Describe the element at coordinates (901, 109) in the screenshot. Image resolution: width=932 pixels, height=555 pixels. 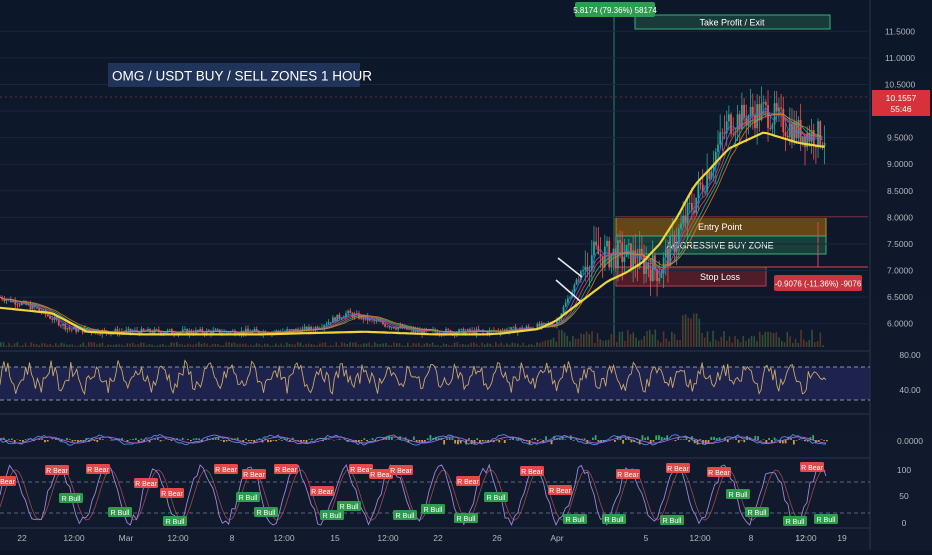
I see `countdown-timer: 55:46` at that location.